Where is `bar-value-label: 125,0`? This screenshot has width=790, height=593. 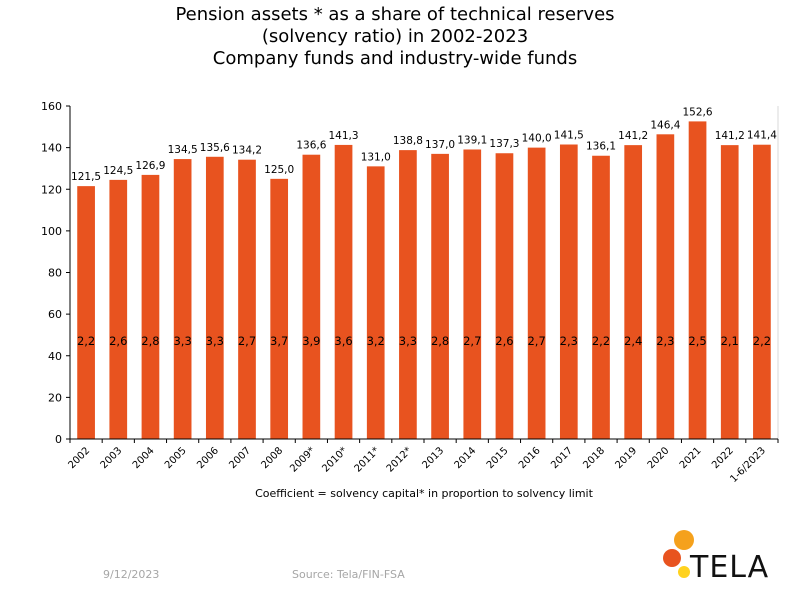
bar-value-label: 125,0 is located at coordinates (279, 170).